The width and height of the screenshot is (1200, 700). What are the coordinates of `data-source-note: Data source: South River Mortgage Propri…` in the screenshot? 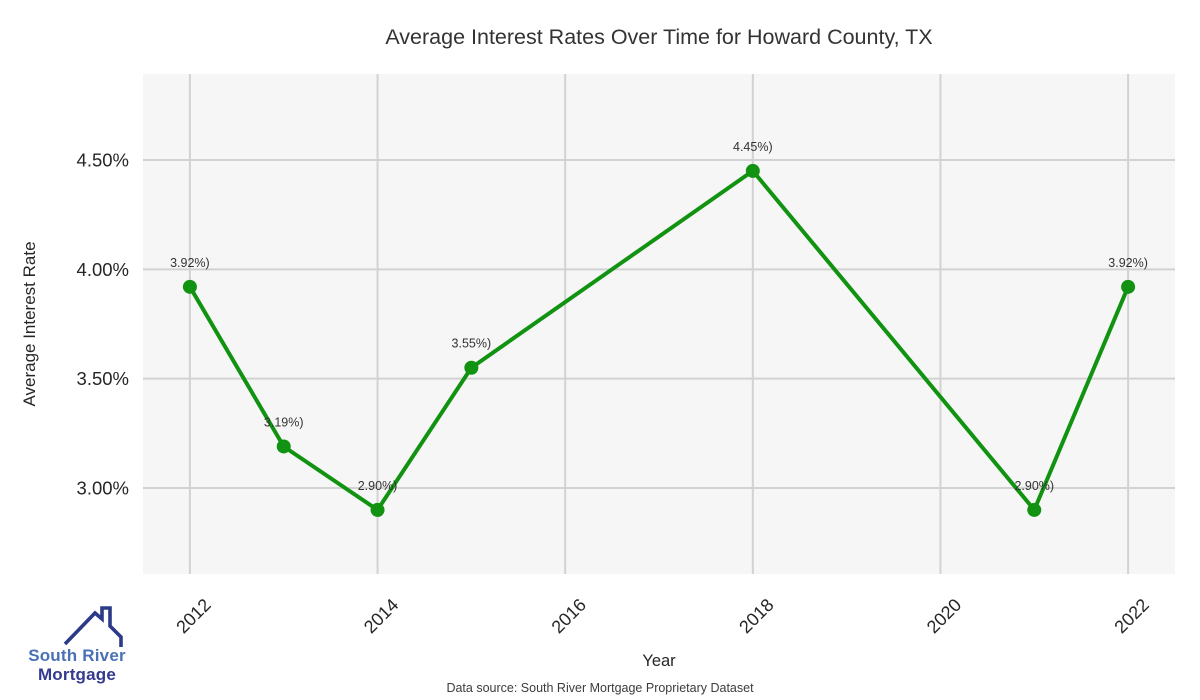 It's located at (600, 688).